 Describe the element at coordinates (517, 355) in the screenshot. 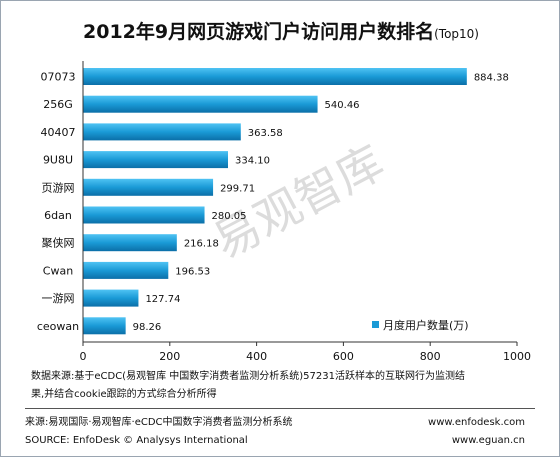

I see `x-tick-label: 1000` at that location.